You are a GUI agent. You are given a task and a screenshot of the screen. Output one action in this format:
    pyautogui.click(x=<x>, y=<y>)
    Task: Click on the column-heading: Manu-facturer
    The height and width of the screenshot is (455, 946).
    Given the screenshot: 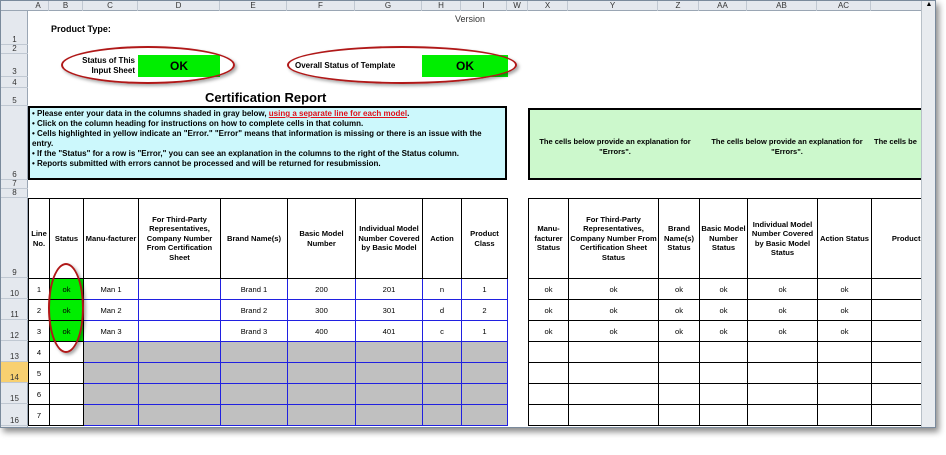 What is the action you would take?
    pyautogui.click(x=111, y=238)
    